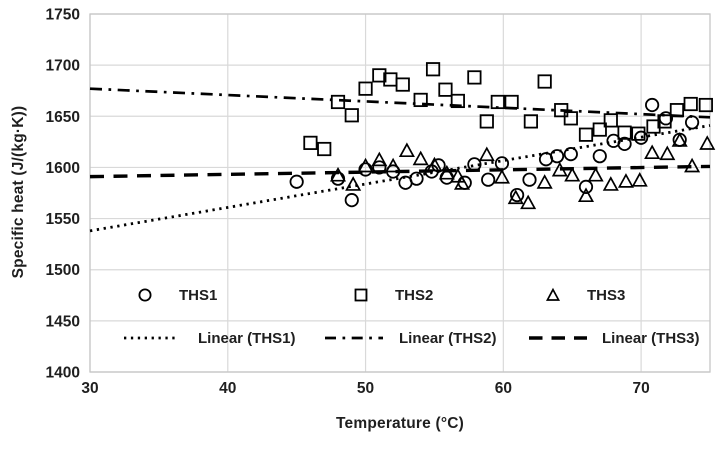  I want to click on x-tick-label: 30, so click(89, 388).